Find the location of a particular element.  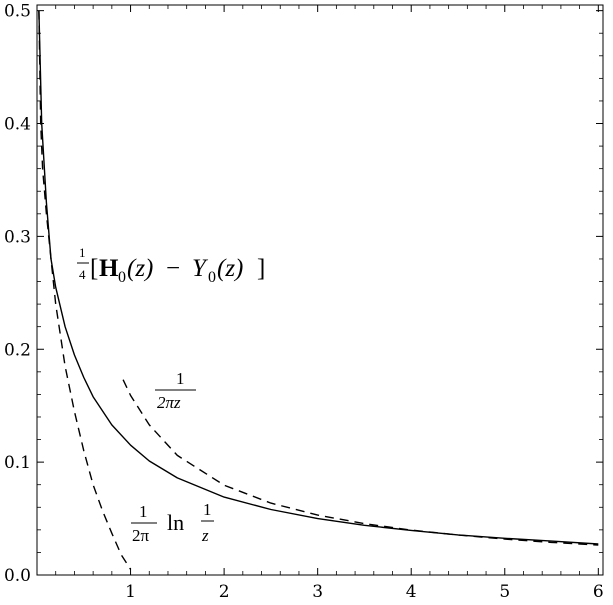

struve-z1: (z) is located at coordinates (140, 268).